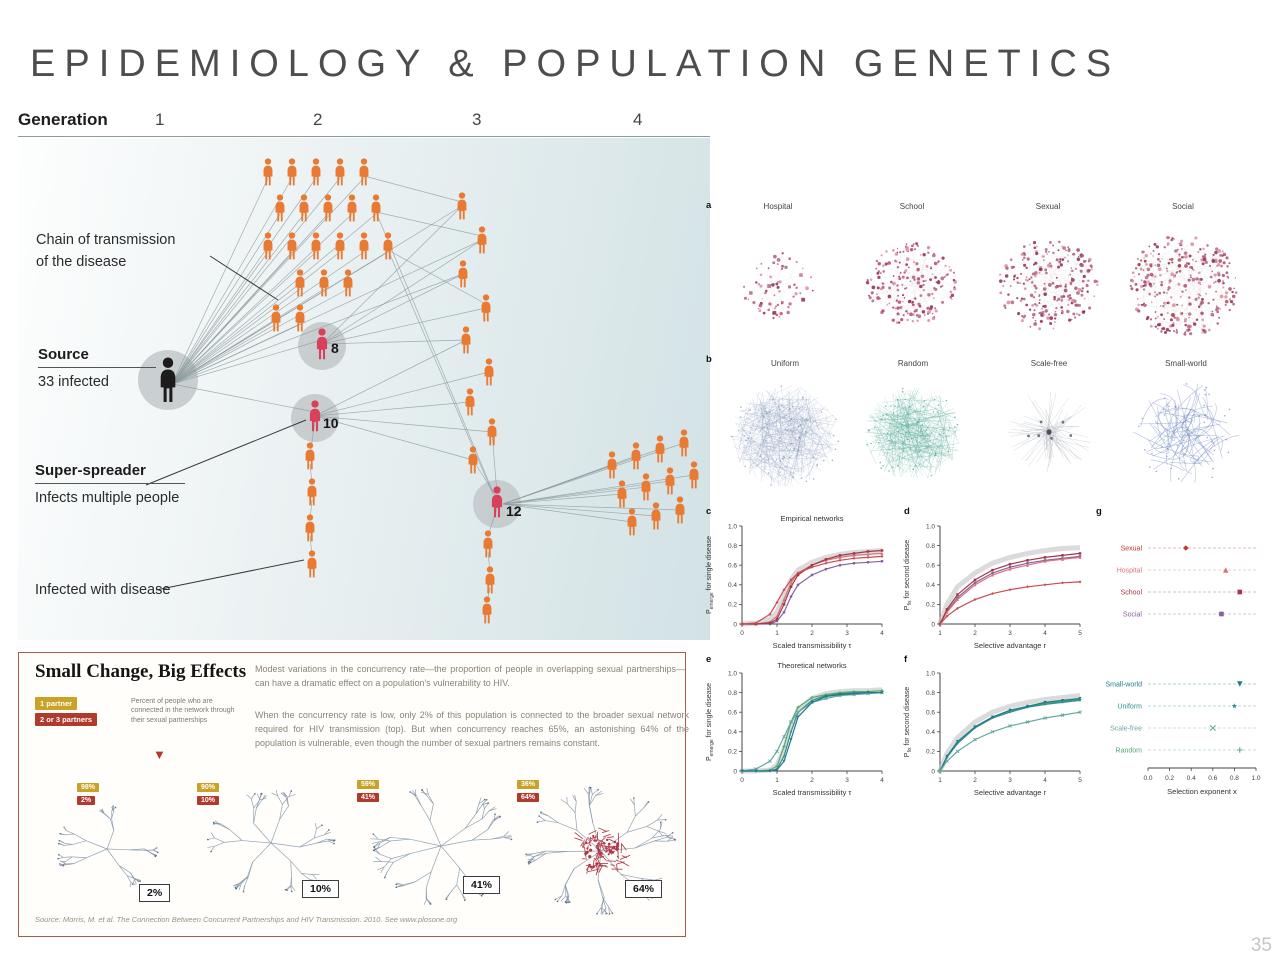 This screenshot has width=1280, height=959. Describe the element at coordinates (364, 122) in the screenshot. I see `generation-header: Generation 1 2 3 4` at that location.